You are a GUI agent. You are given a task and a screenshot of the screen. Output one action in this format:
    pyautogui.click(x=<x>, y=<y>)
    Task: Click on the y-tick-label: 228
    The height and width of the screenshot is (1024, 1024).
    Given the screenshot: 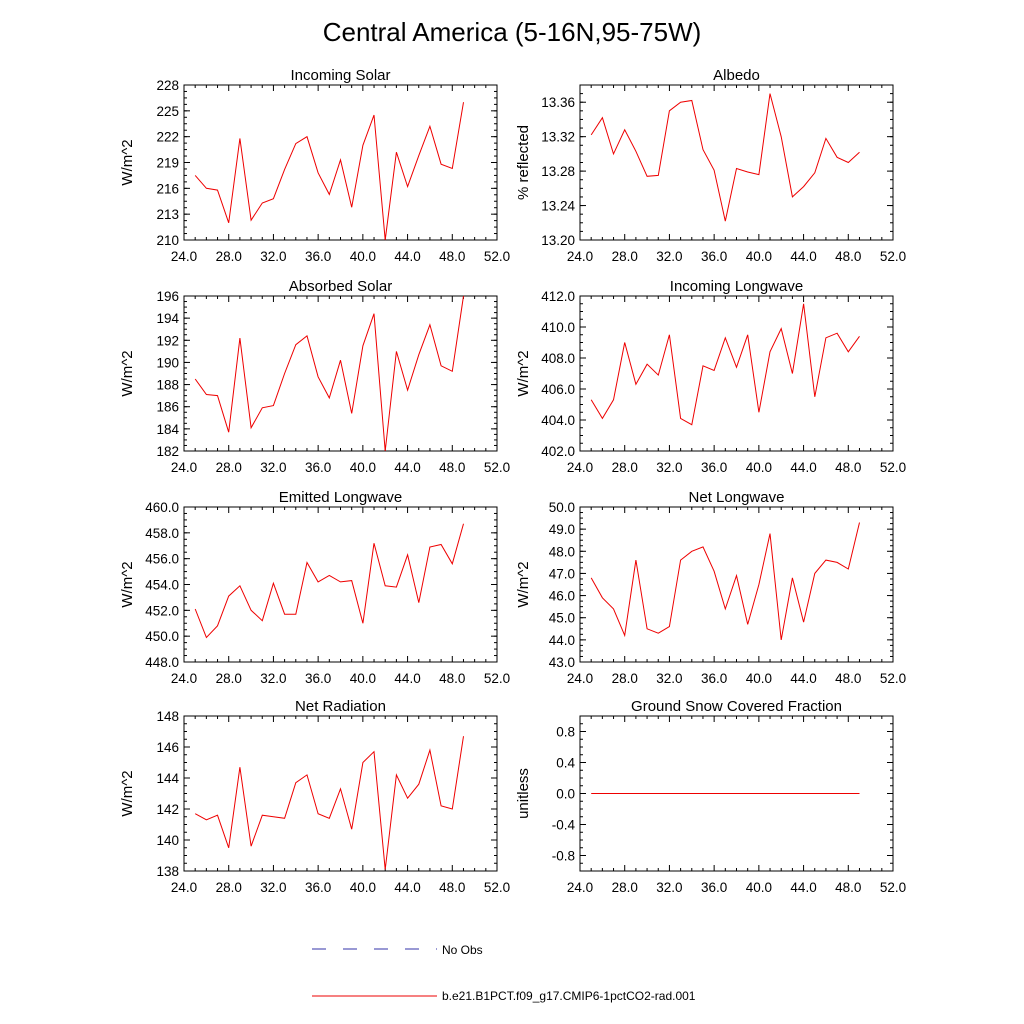 What is the action you would take?
    pyautogui.click(x=167, y=85)
    